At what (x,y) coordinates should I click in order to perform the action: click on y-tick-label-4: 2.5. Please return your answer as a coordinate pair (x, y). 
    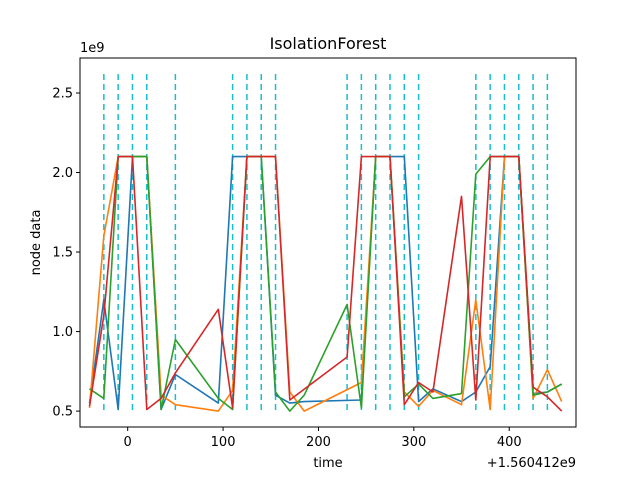
    Looking at the image, I should click on (62, 93).